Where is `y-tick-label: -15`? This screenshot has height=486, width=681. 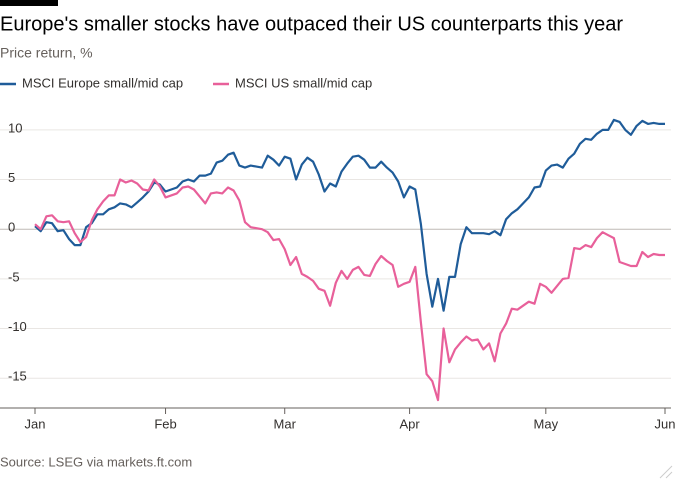 y-tick-label: -15 is located at coordinates (17, 376).